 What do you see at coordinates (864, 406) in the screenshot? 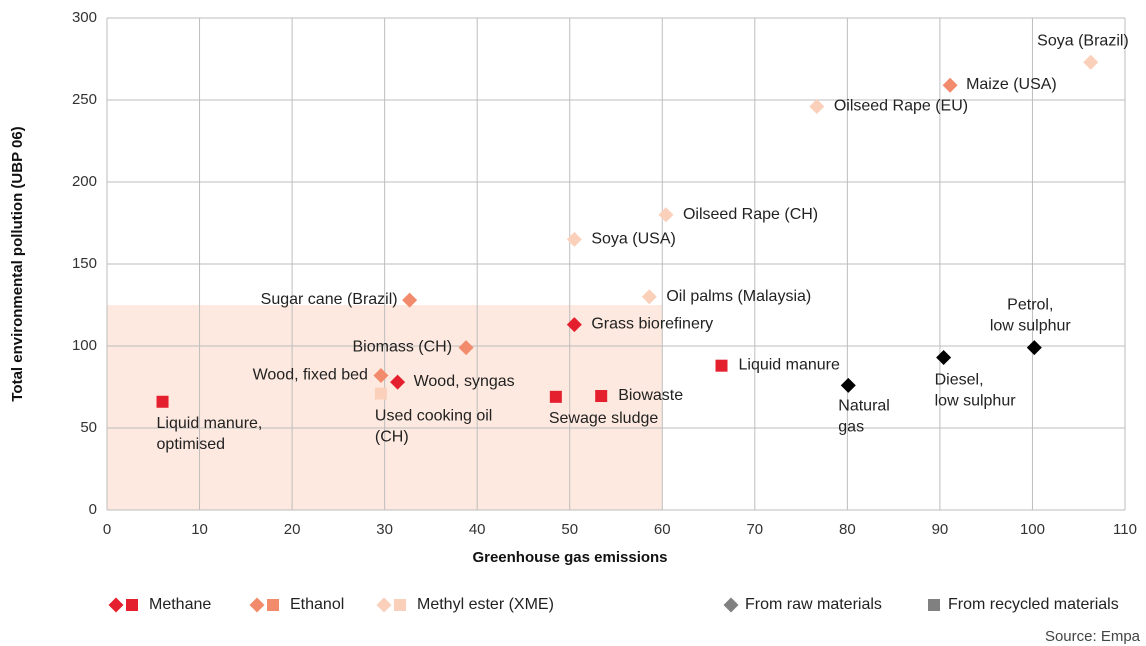
I see `point-label-line: Natural` at bounding box center [864, 406].